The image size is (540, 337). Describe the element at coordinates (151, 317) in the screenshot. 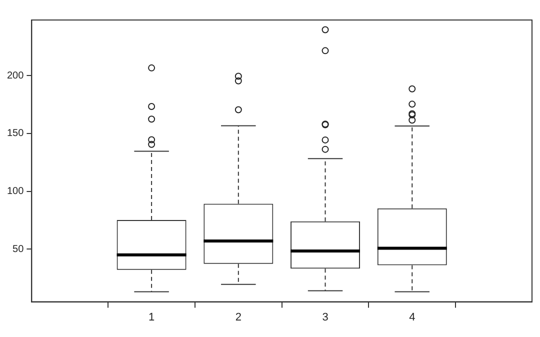

I see `x-tick-label: 1` at that location.